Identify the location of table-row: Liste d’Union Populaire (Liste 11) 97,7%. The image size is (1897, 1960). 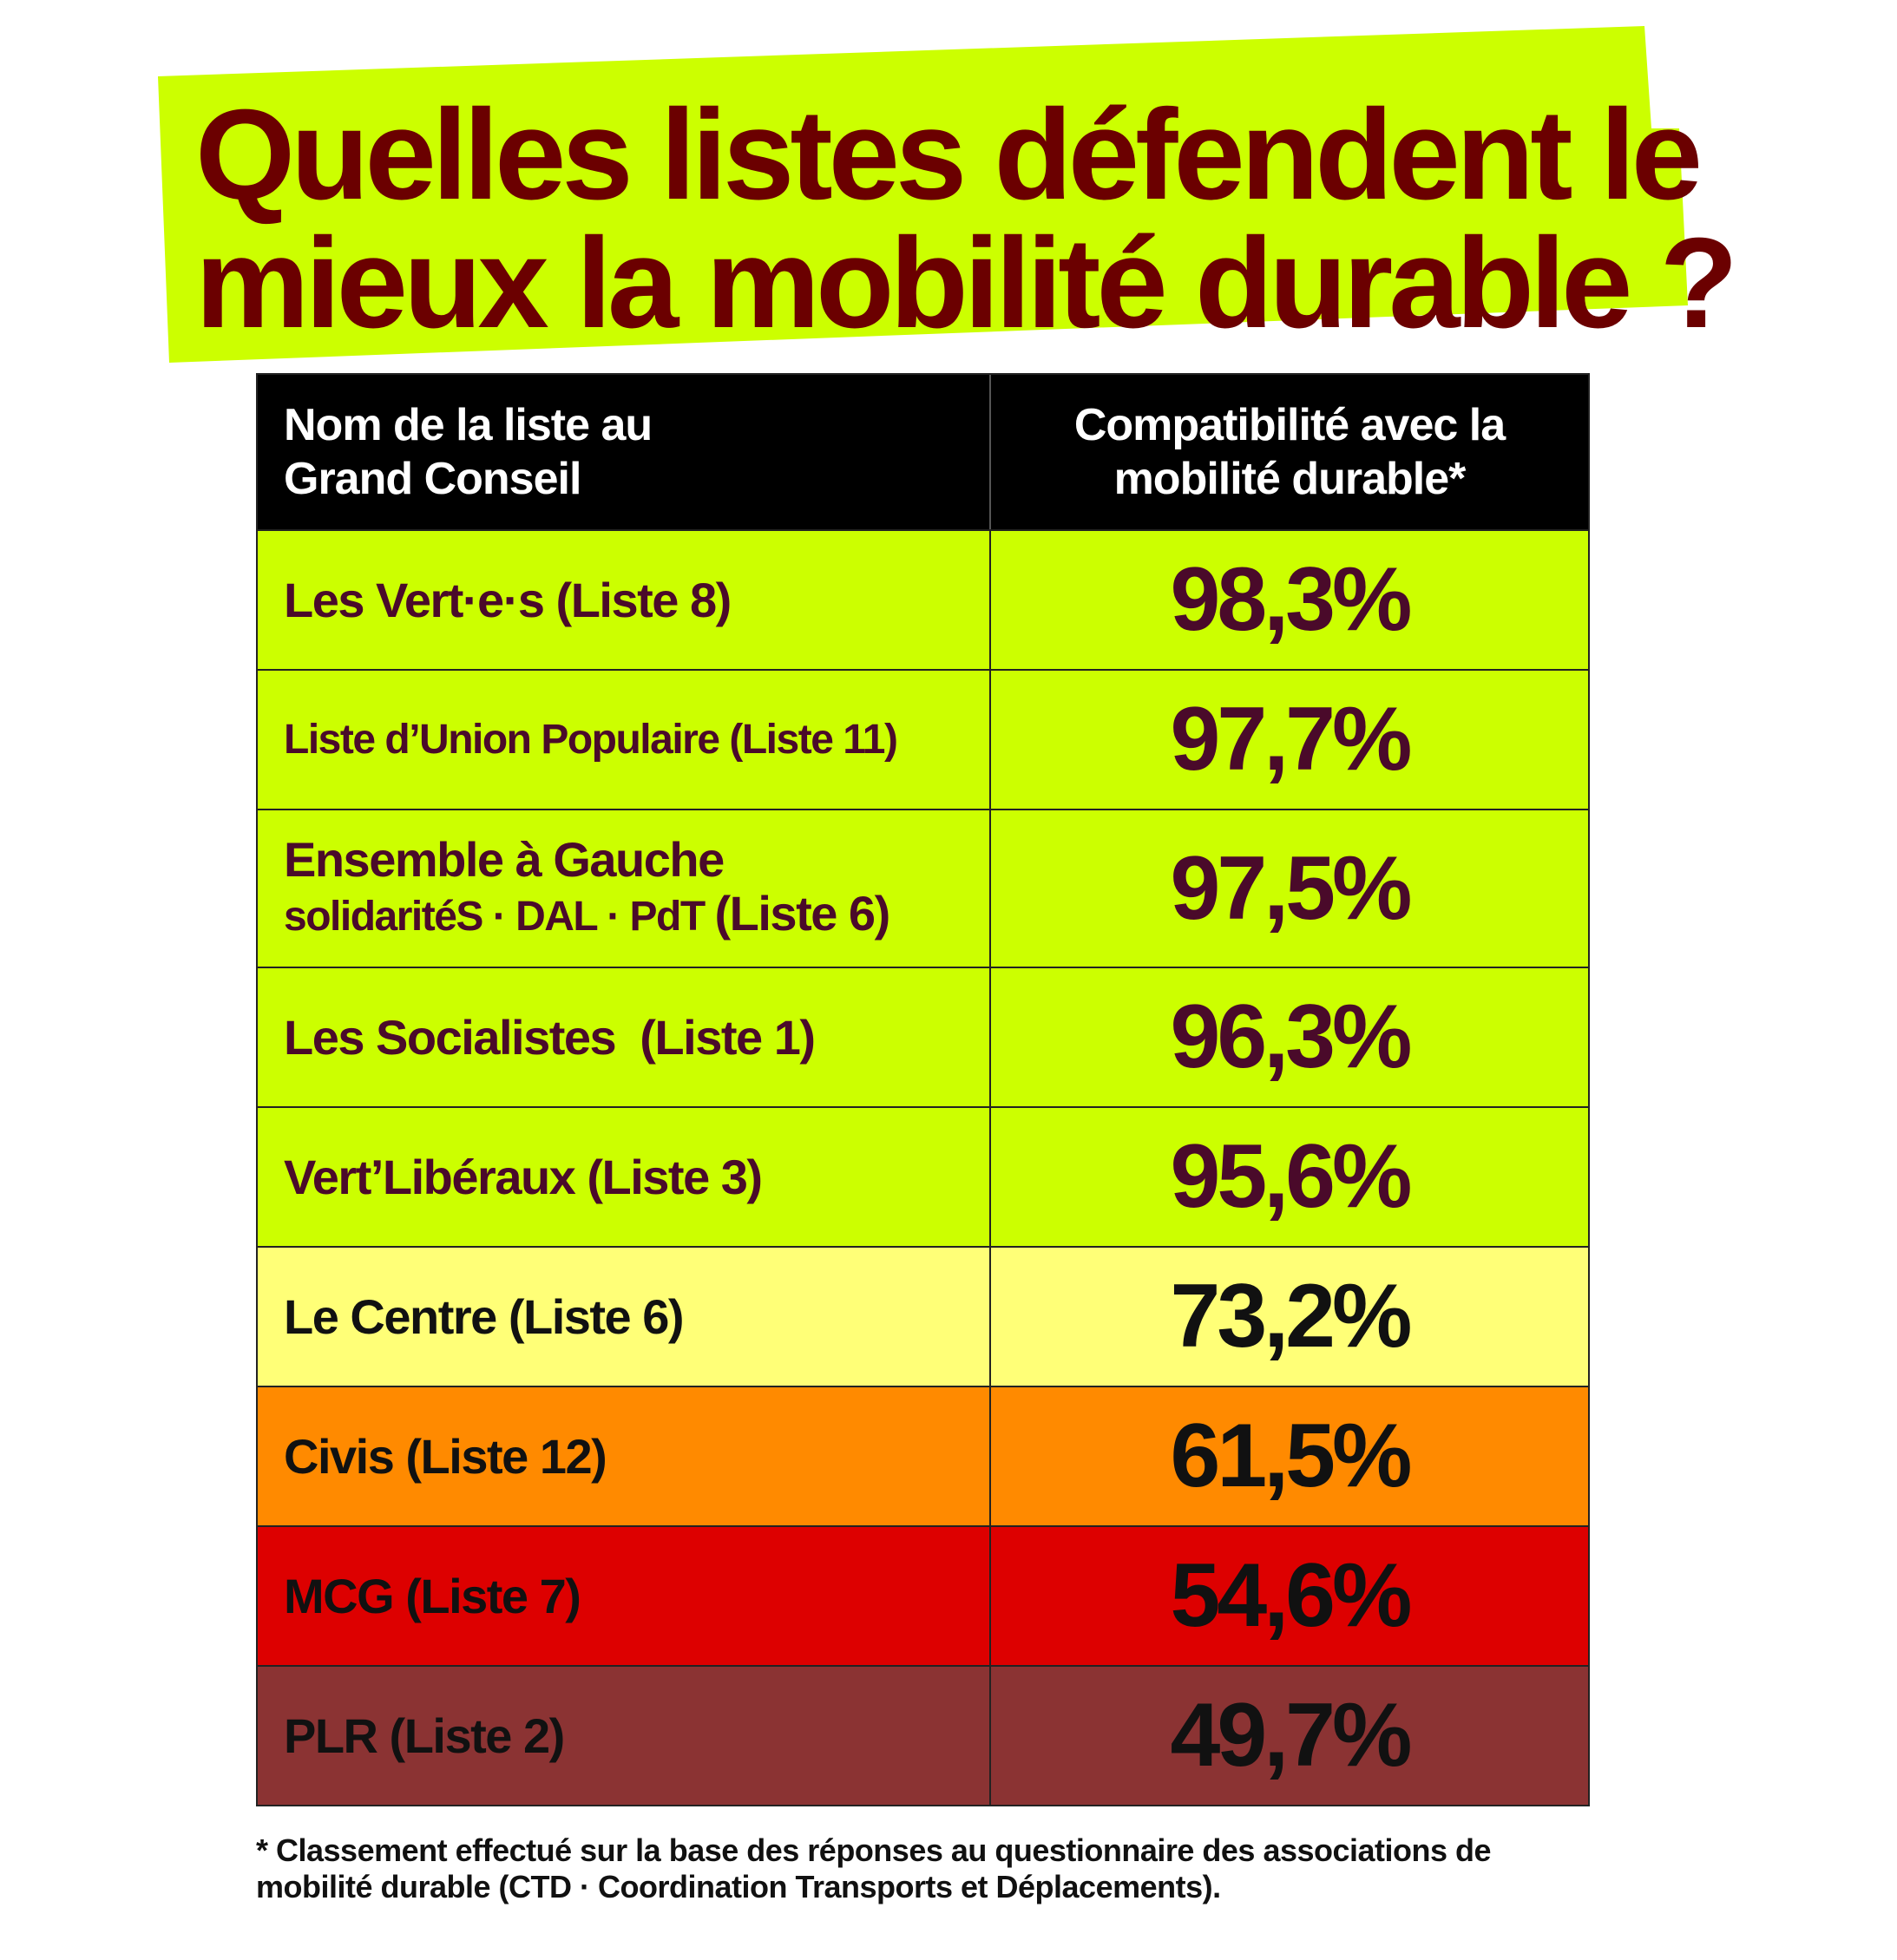
(923, 739).